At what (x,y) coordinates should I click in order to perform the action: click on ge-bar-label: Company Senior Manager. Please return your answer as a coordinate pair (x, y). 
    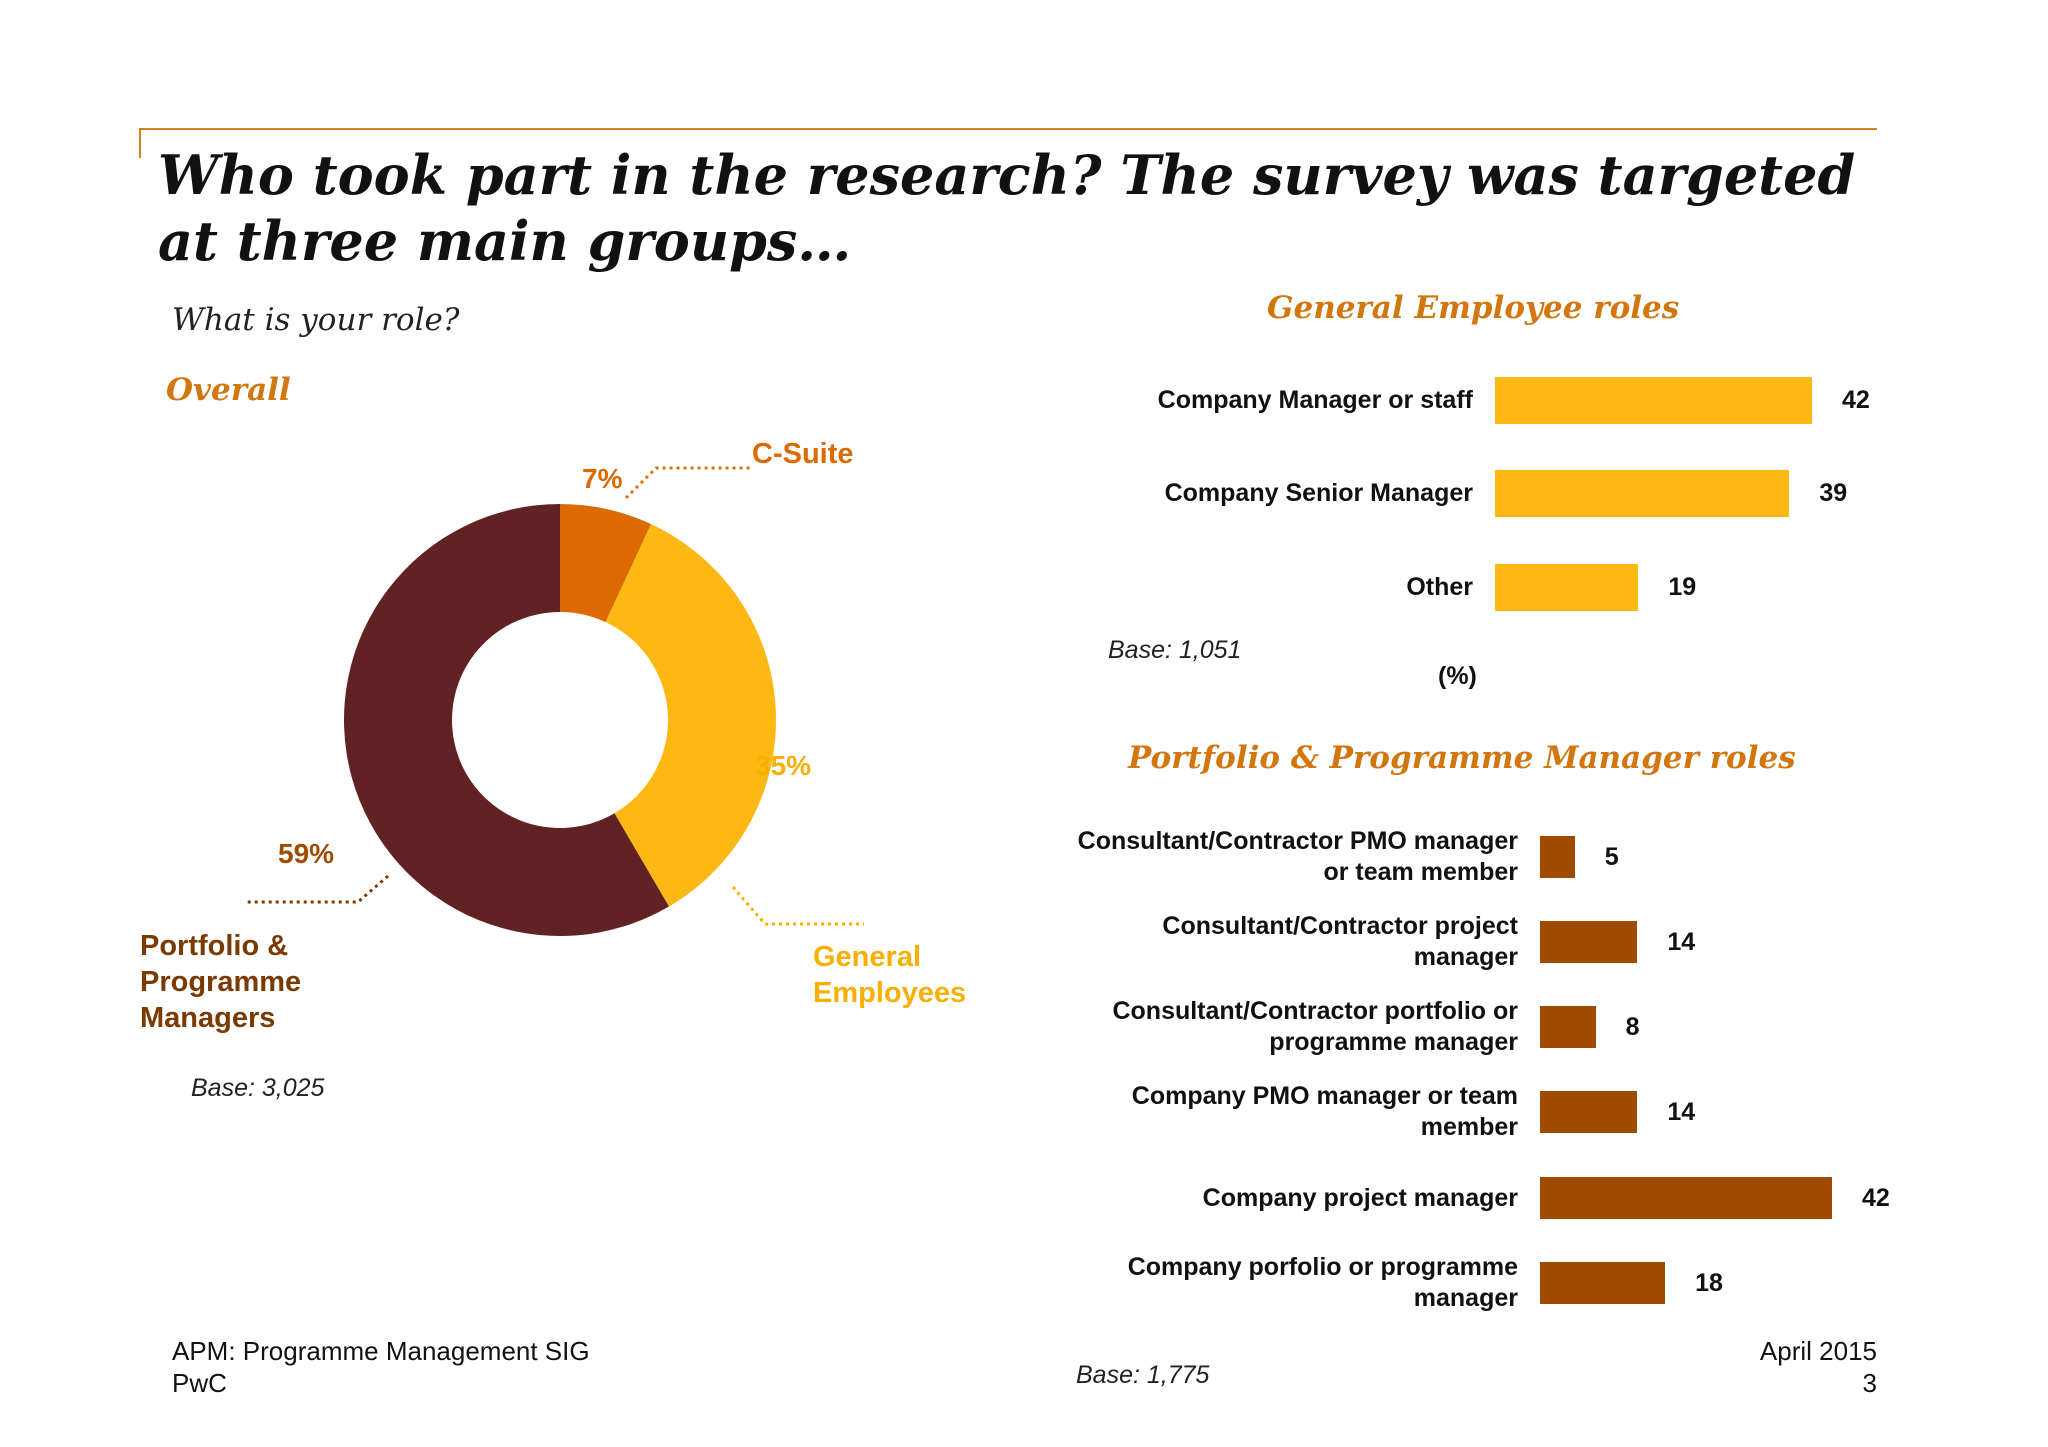
    Looking at the image, I should click on (1318, 493).